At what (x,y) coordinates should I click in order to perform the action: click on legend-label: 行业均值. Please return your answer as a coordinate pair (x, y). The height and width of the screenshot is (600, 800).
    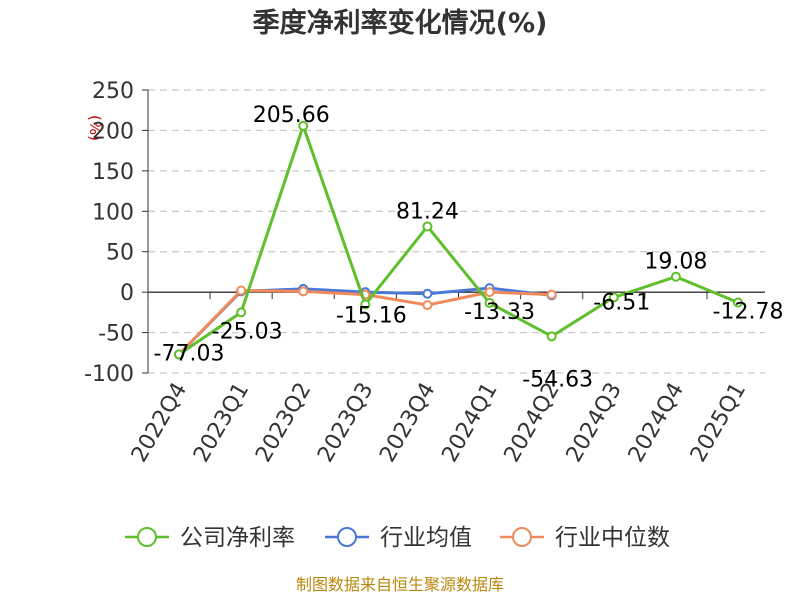
    Looking at the image, I should click on (426, 538).